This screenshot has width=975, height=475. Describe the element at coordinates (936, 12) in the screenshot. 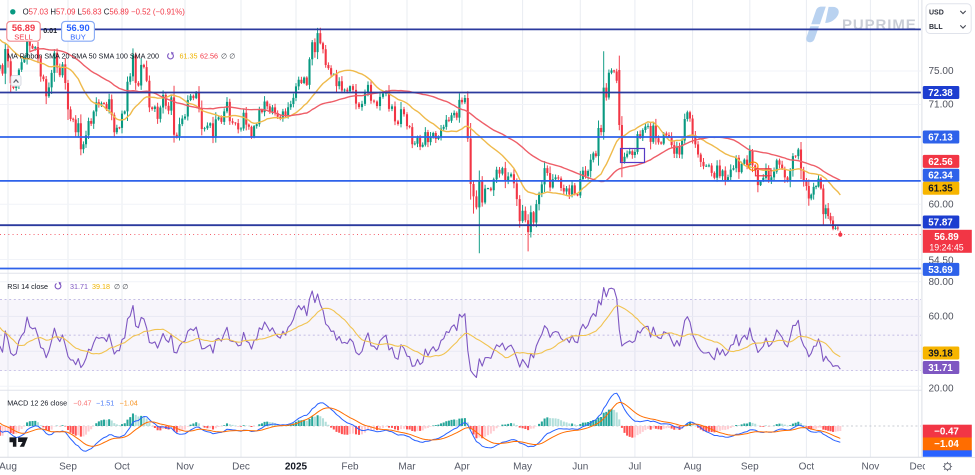

I see `svg-text: USD` at that location.